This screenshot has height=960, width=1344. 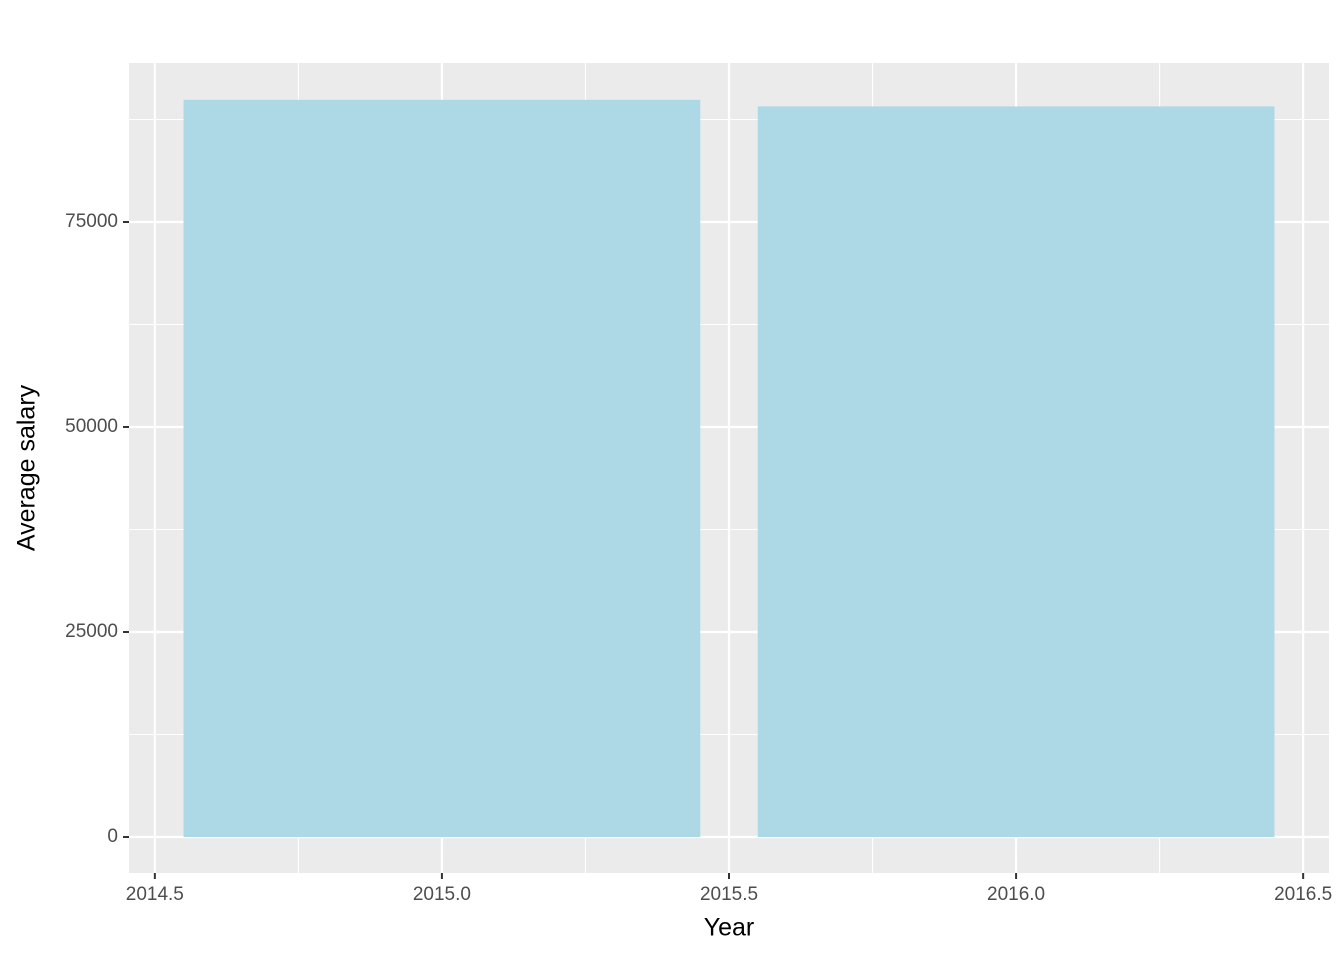 What do you see at coordinates (729, 894) in the screenshot?
I see `x-tick-label: 2015.5` at bounding box center [729, 894].